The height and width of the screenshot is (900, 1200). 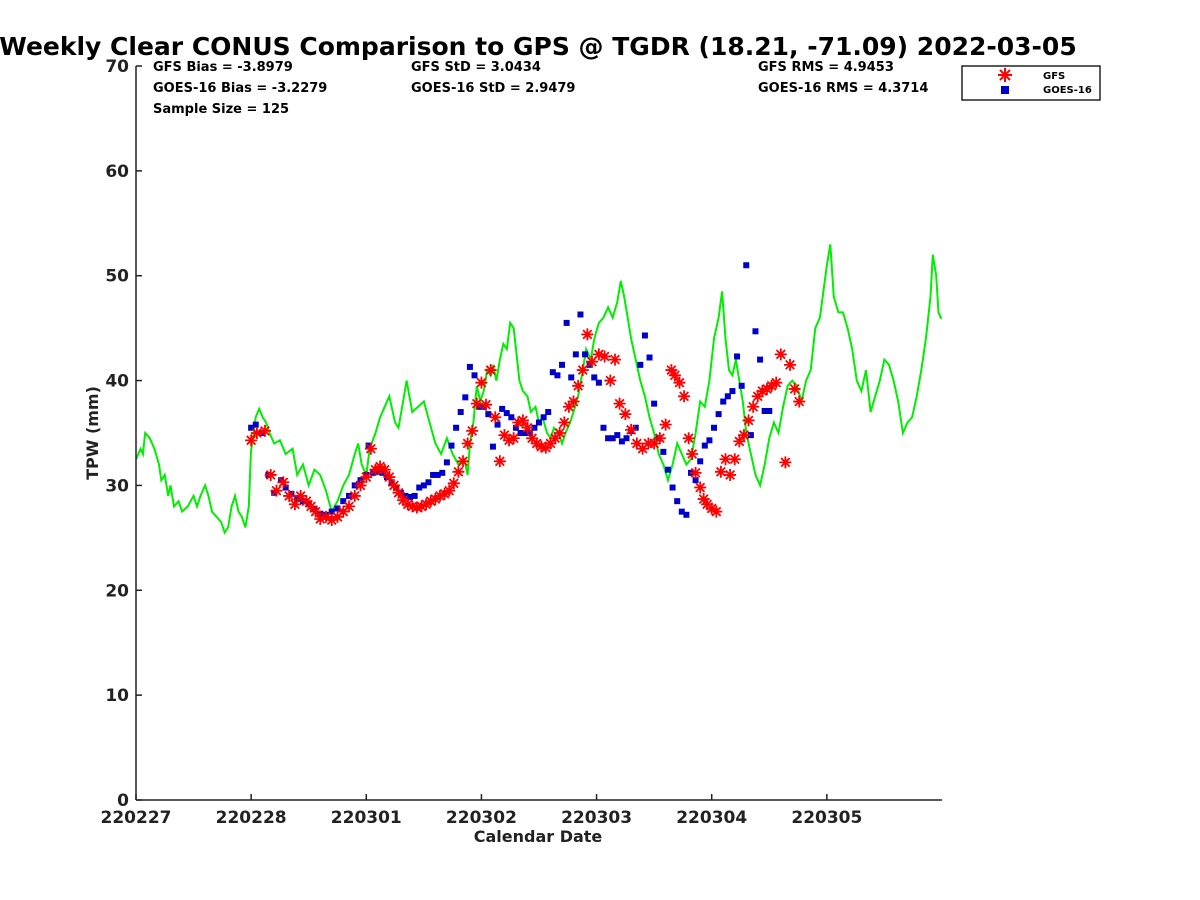 I want to click on gfs-std-stat: GFS StD = 3.0434, so click(x=476, y=67).